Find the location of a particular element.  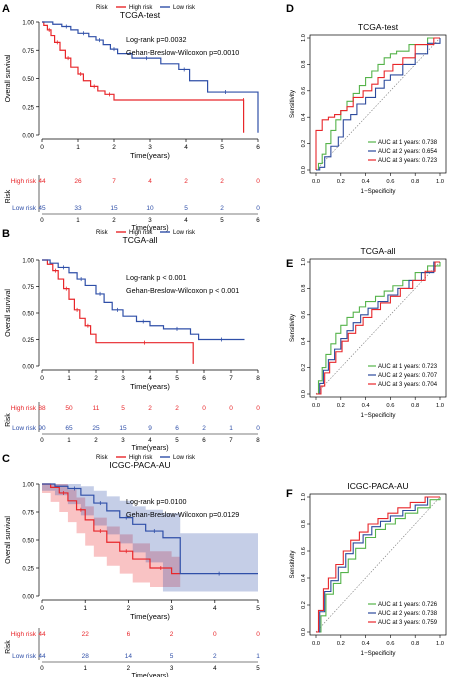

panel-letter: D is located at coordinates (290, 9).